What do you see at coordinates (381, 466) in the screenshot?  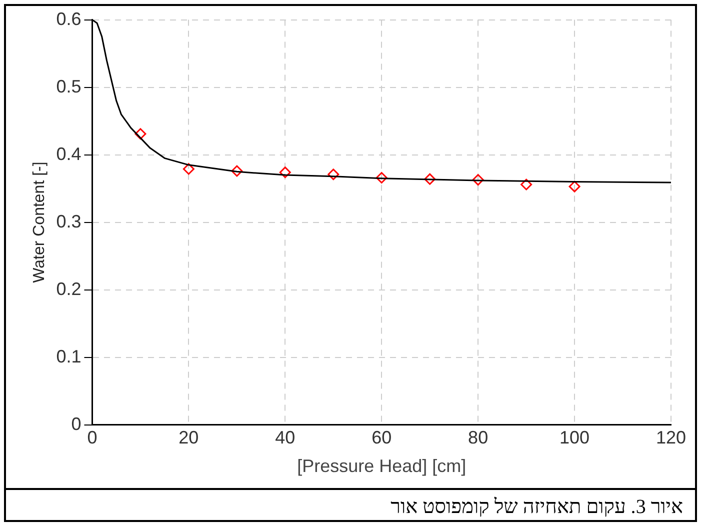 I see `x-axis-title: [Pressure Head] [cm]` at bounding box center [381, 466].